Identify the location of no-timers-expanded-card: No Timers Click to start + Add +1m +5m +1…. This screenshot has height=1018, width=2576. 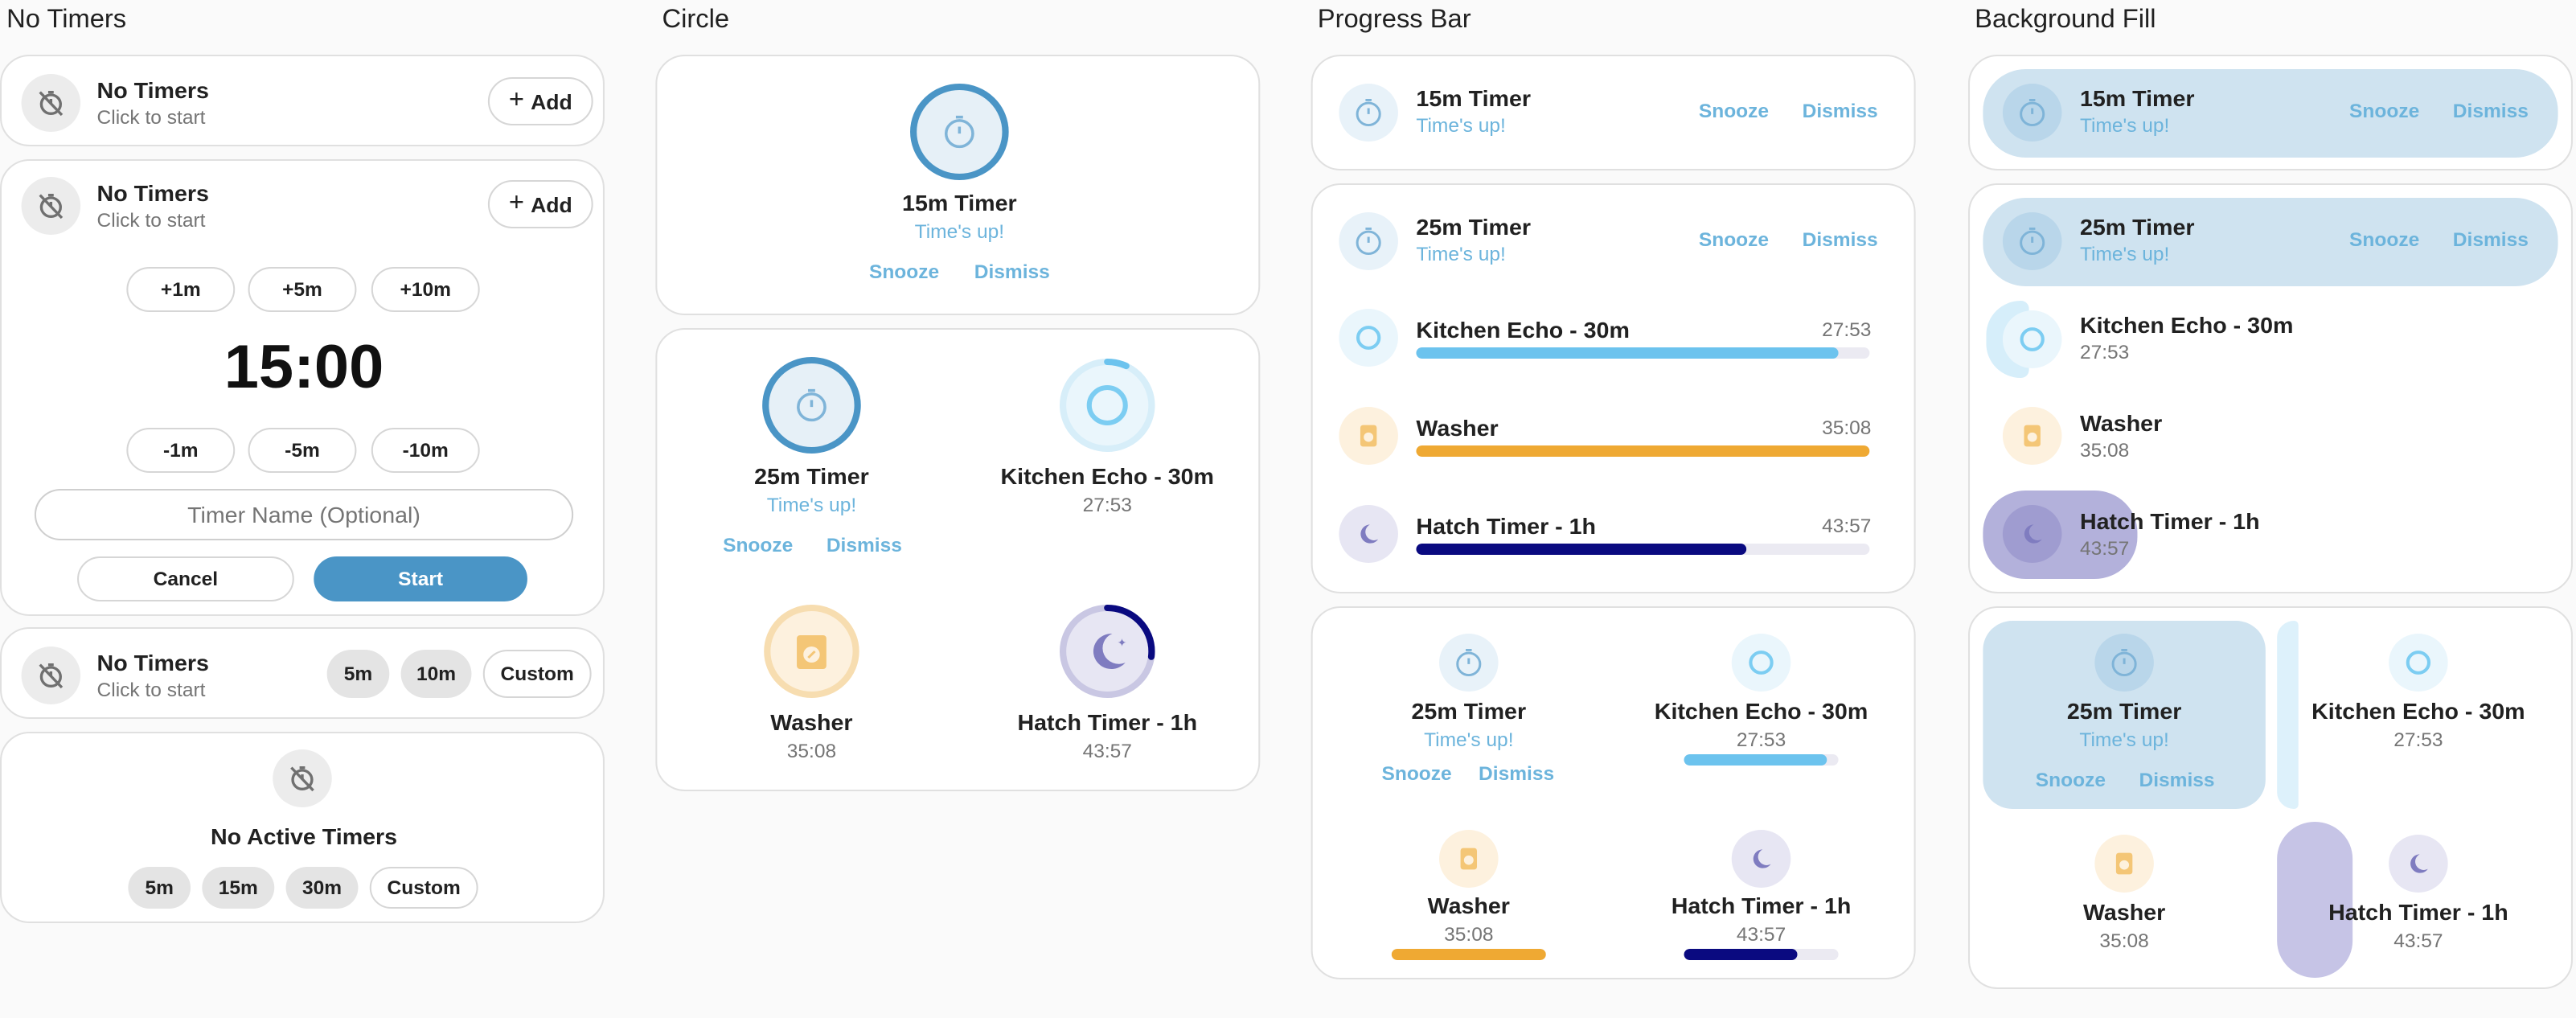
(303, 387).